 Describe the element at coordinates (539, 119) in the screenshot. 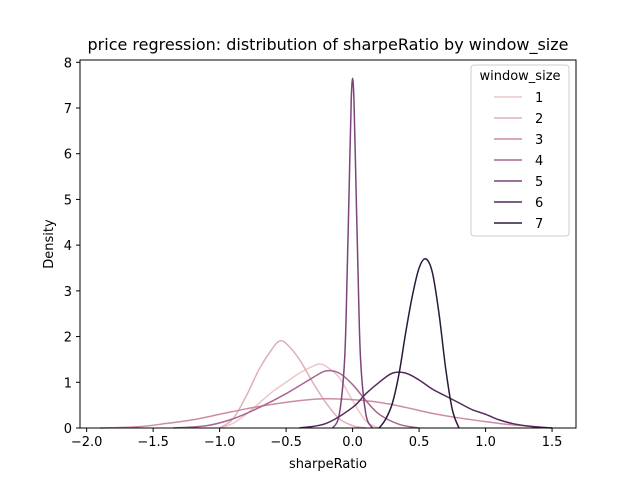

I see `legend-label-2: 2` at that location.